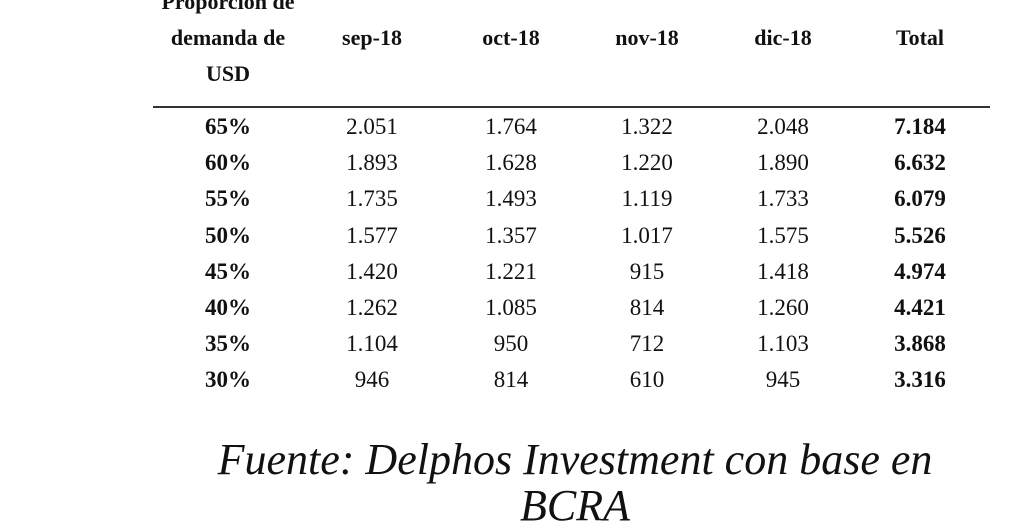 The height and width of the screenshot is (530, 1024). Describe the element at coordinates (920, 126) in the screenshot. I see `table-cell: 7.184` at that location.